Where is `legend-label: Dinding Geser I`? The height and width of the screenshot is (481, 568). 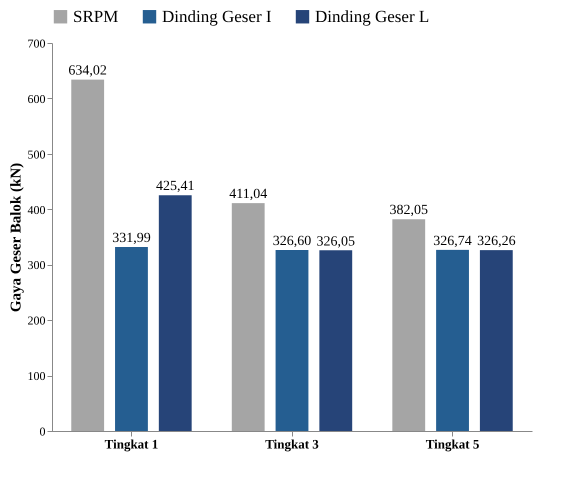
legend-label: Dinding Geser I is located at coordinates (217, 16).